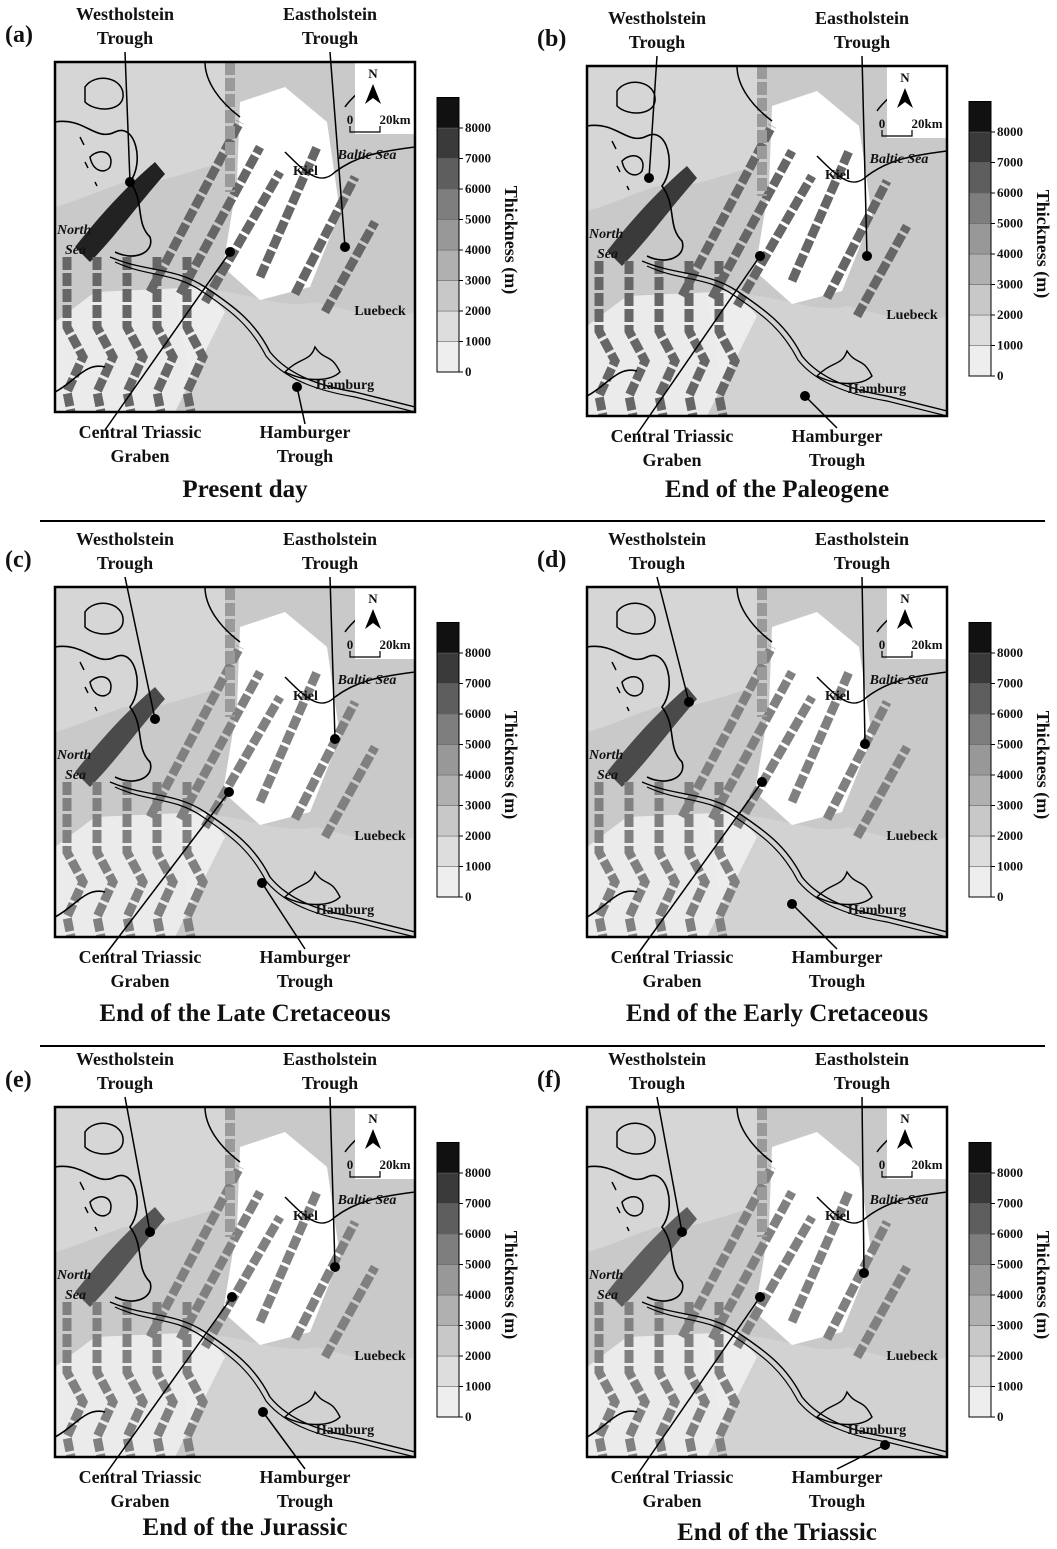 The height and width of the screenshot is (1549, 1057). What do you see at coordinates (365, 654) in the screenshot?
I see `scale-line` at bounding box center [365, 654].